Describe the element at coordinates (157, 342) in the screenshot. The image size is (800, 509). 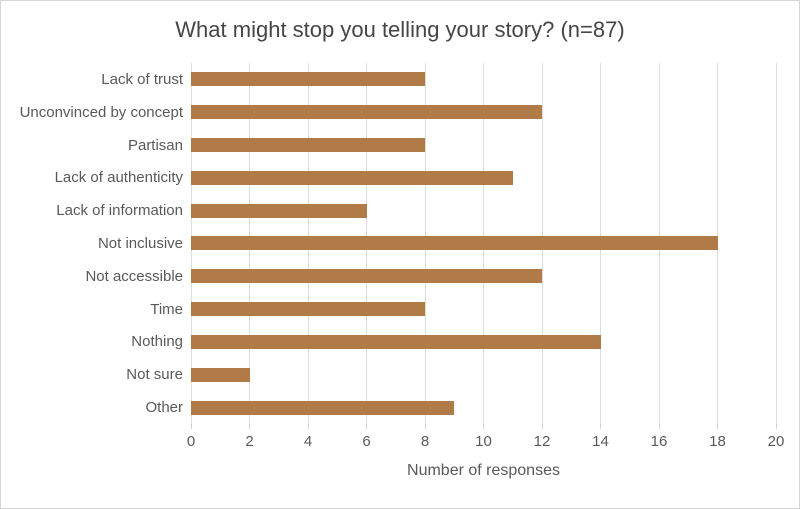
I see `category-label: Nothing` at that location.